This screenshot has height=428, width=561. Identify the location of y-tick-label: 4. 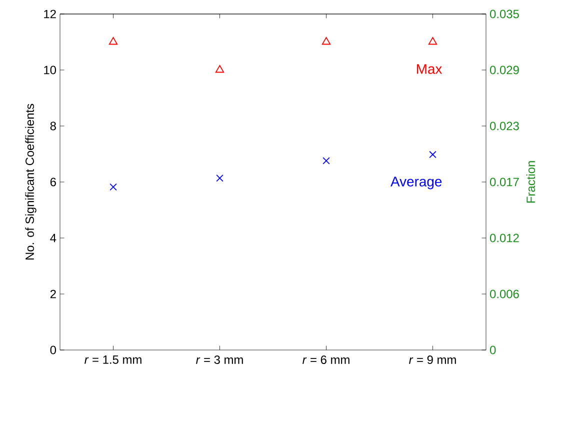
(53, 238).